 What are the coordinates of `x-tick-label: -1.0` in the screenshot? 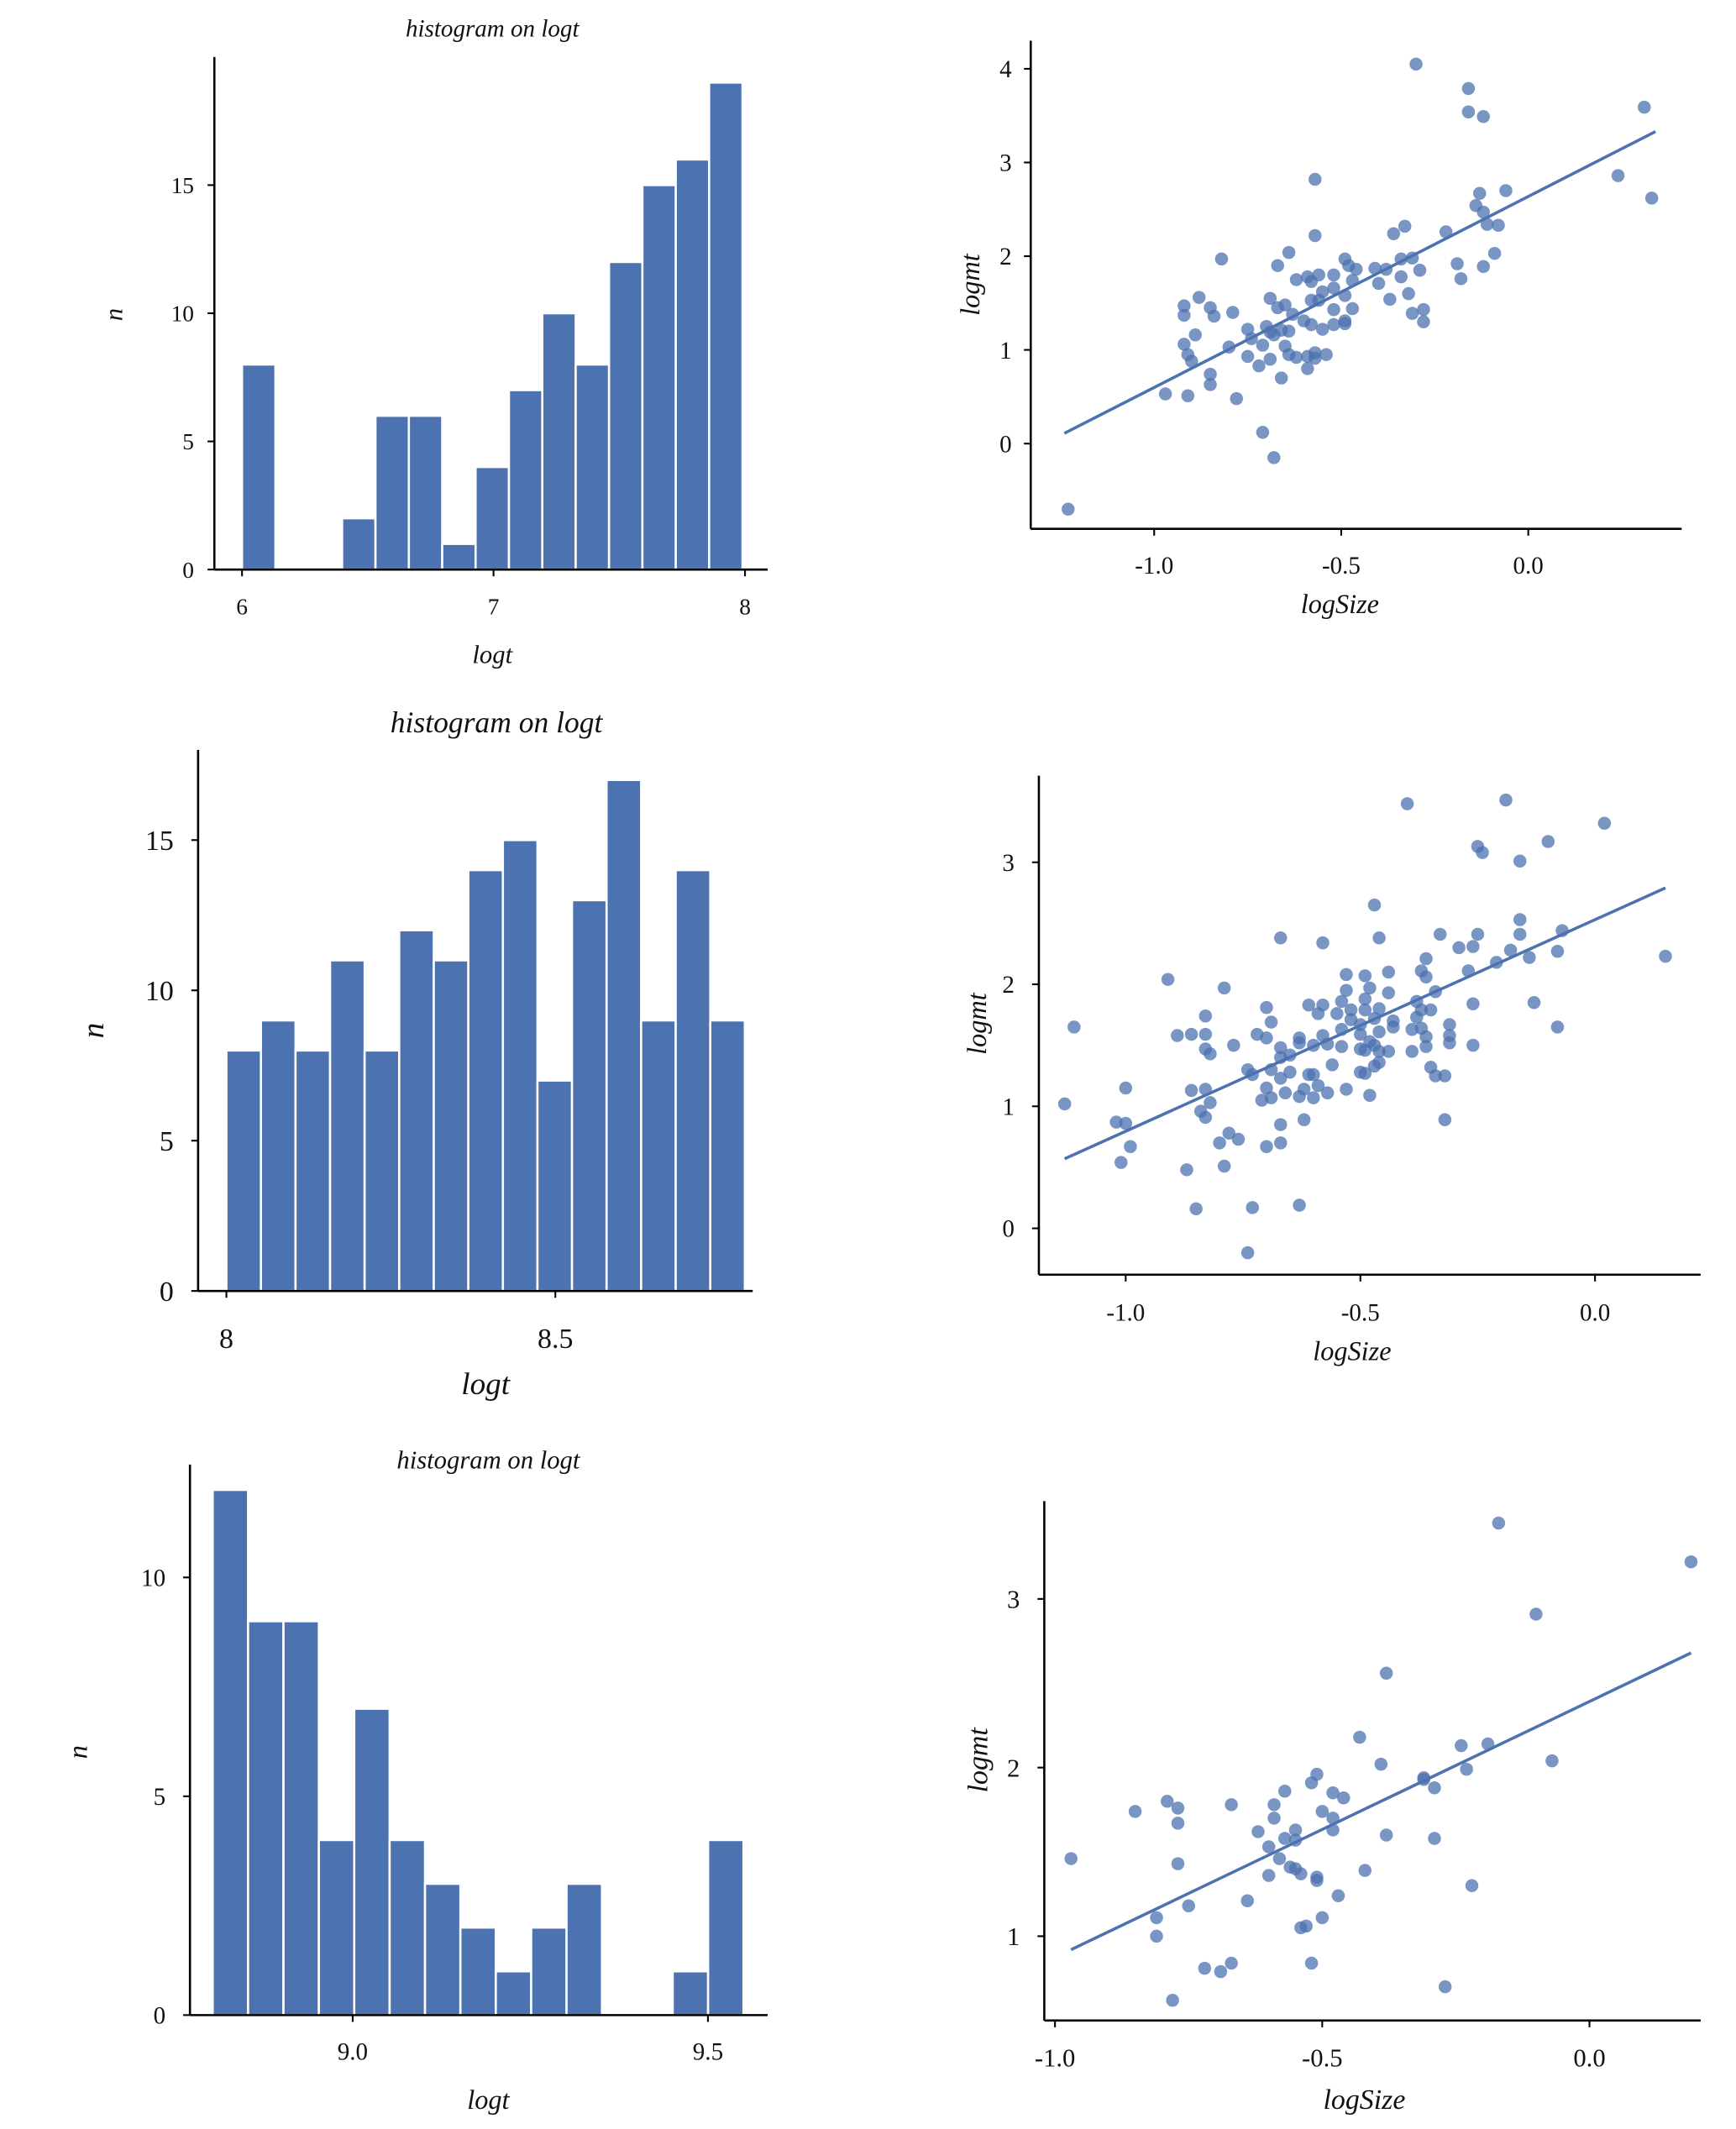 It's located at (1154, 566).